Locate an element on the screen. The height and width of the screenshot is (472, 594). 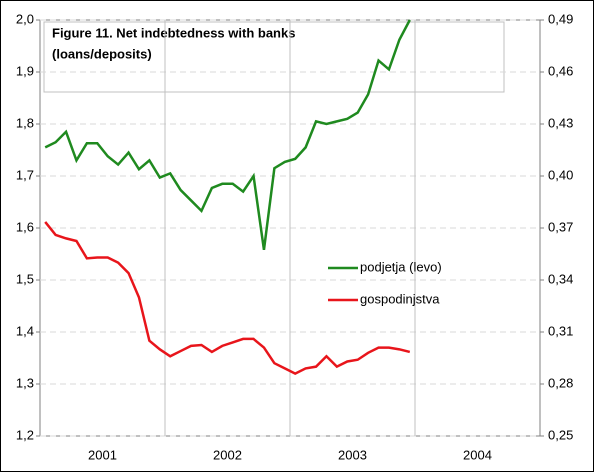
y2-tick-label: 0,49 is located at coordinates (560, 18).